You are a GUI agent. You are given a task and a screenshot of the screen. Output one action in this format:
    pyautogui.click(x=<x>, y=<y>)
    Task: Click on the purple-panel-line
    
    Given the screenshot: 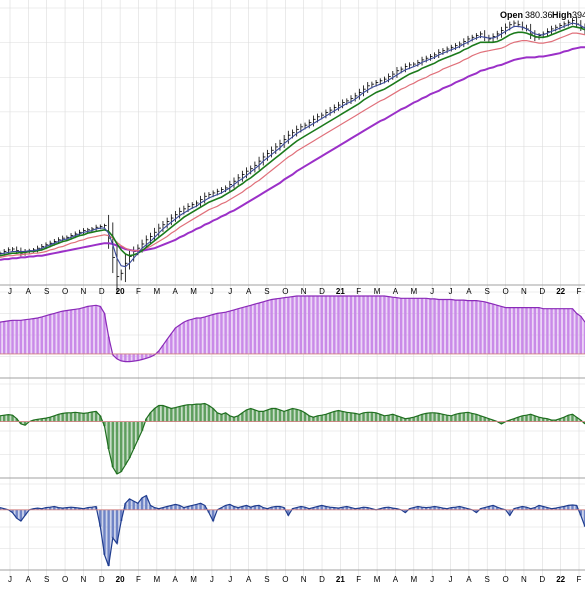 What is the action you would take?
    pyautogui.click(x=292, y=329)
    